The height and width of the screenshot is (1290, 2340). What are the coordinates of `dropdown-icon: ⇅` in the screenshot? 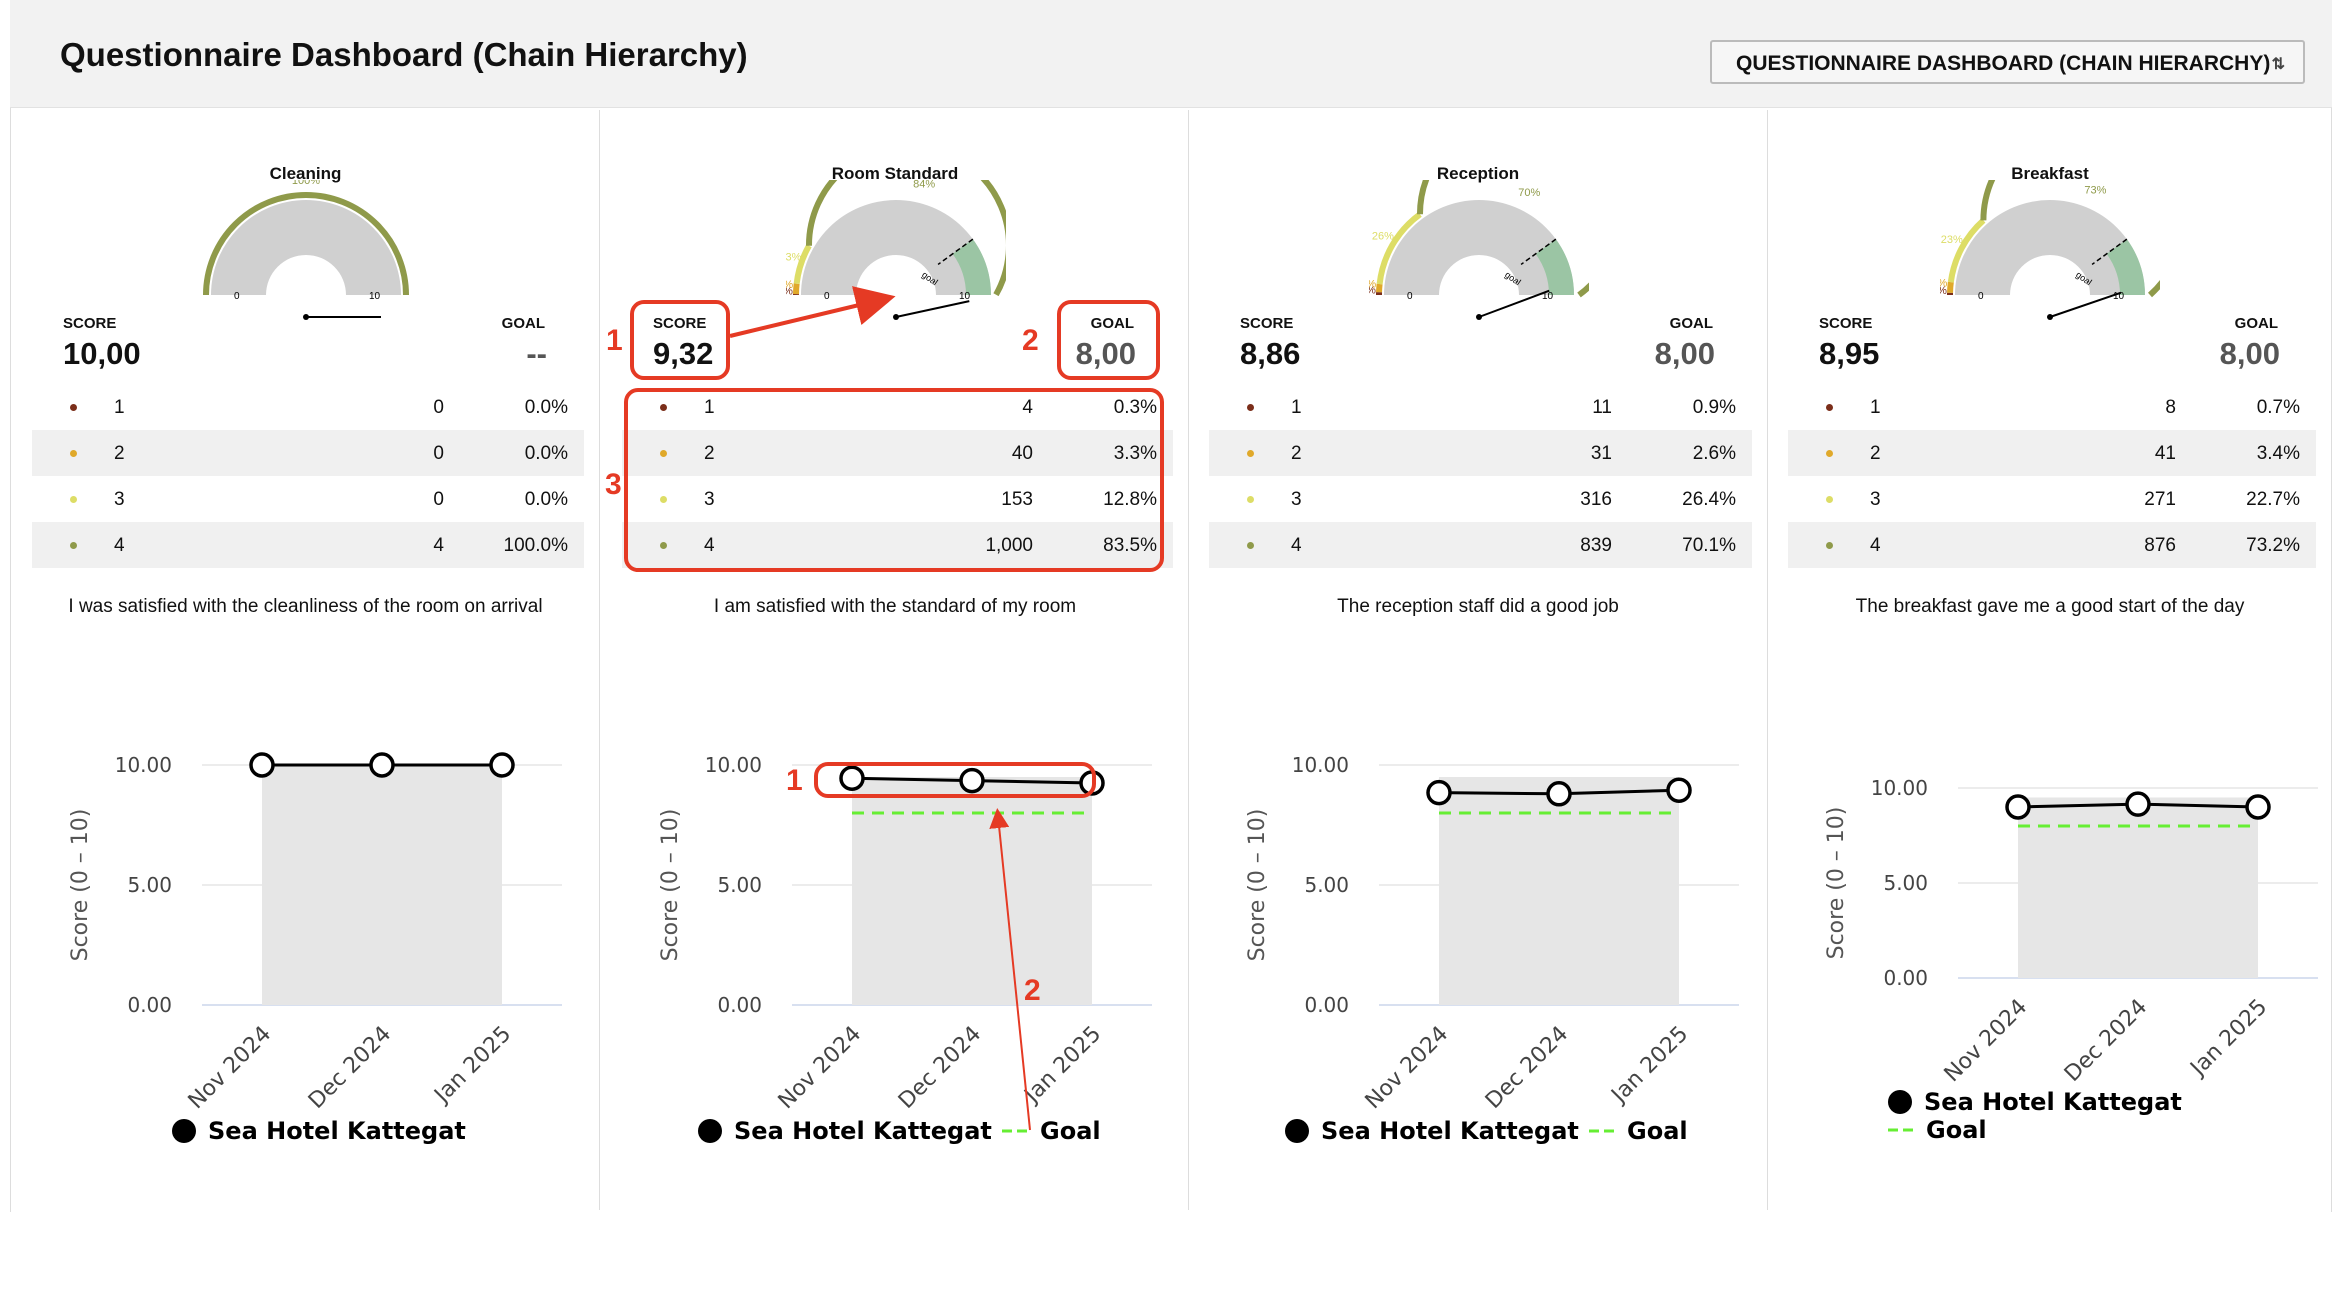 It's located at (2278, 64).